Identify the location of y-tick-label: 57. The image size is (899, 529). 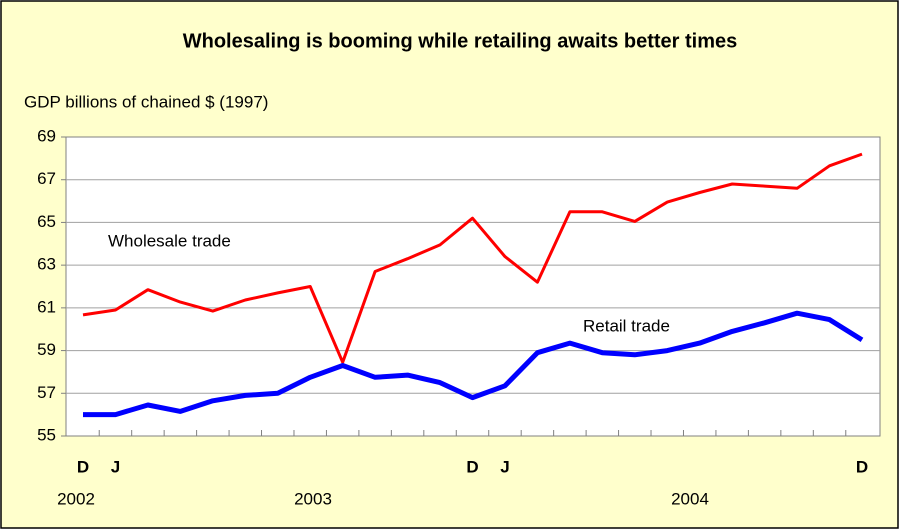
(46, 392).